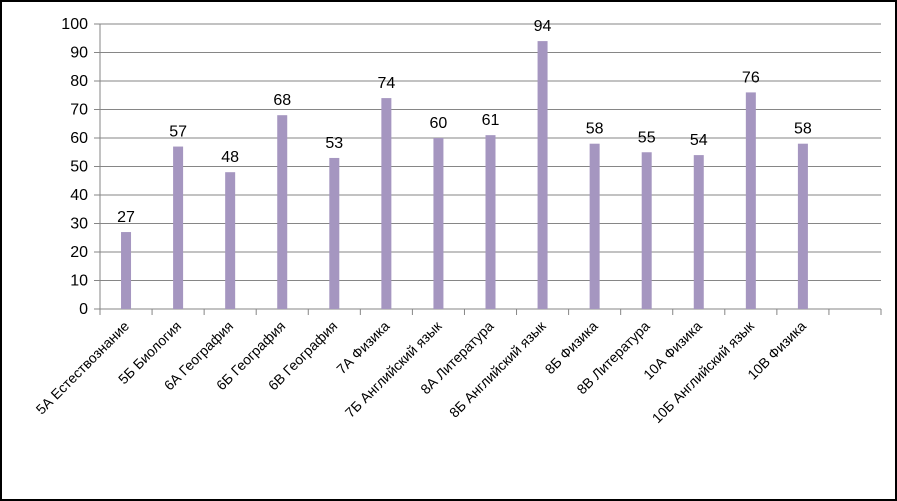 The image size is (897, 501). Describe the element at coordinates (230, 157) in the screenshot. I see `data-label: 48` at that location.